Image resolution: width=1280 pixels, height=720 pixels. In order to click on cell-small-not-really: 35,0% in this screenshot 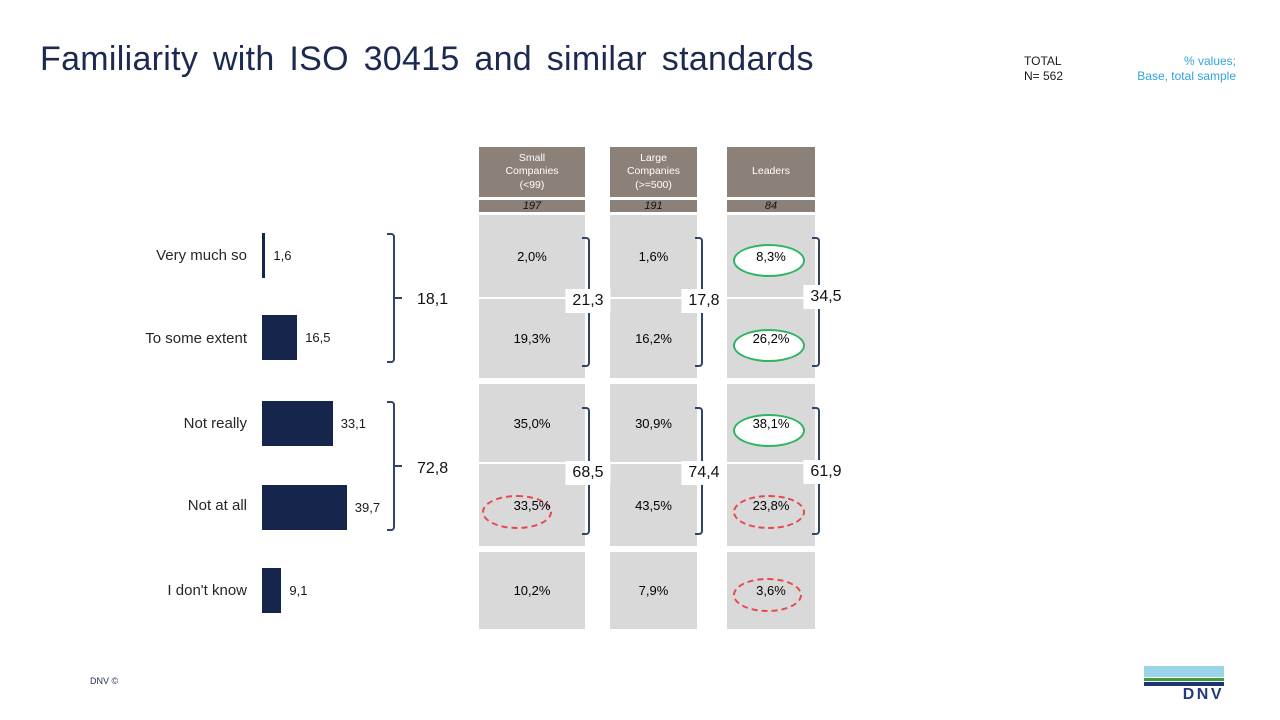, I will do `click(532, 423)`.